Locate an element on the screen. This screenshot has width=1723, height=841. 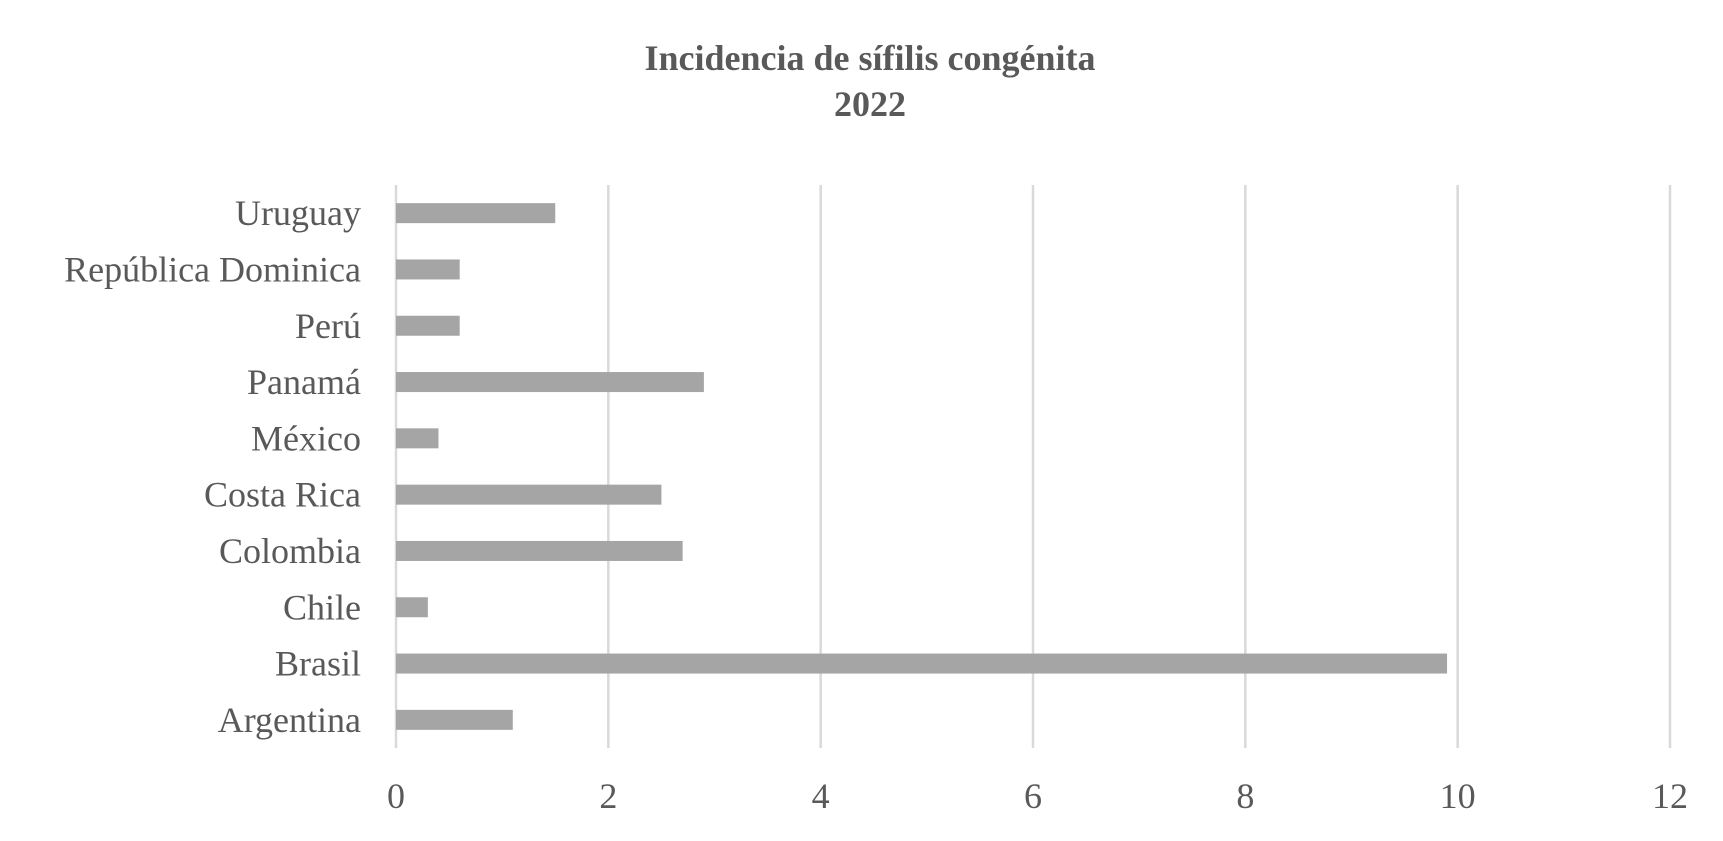
category-label: Argentina is located at coordinates (289, 720).